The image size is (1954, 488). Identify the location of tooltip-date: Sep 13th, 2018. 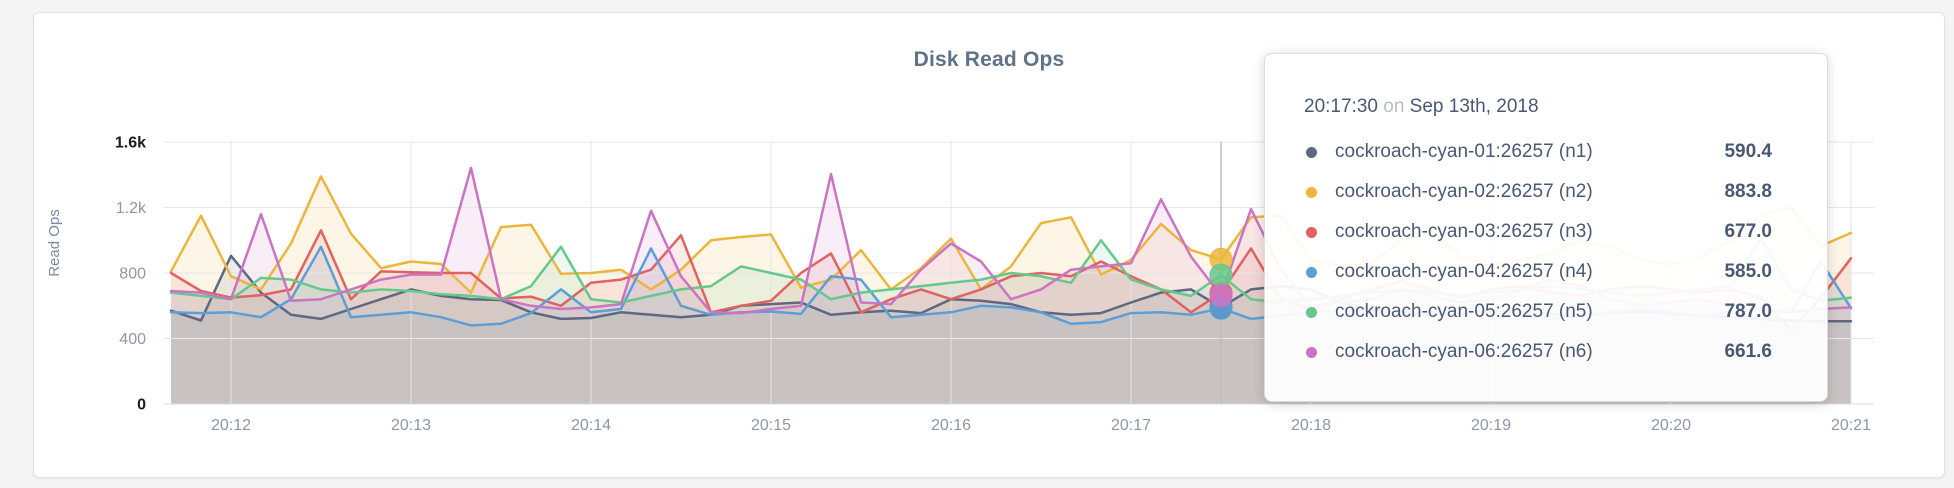
(1474, 106).